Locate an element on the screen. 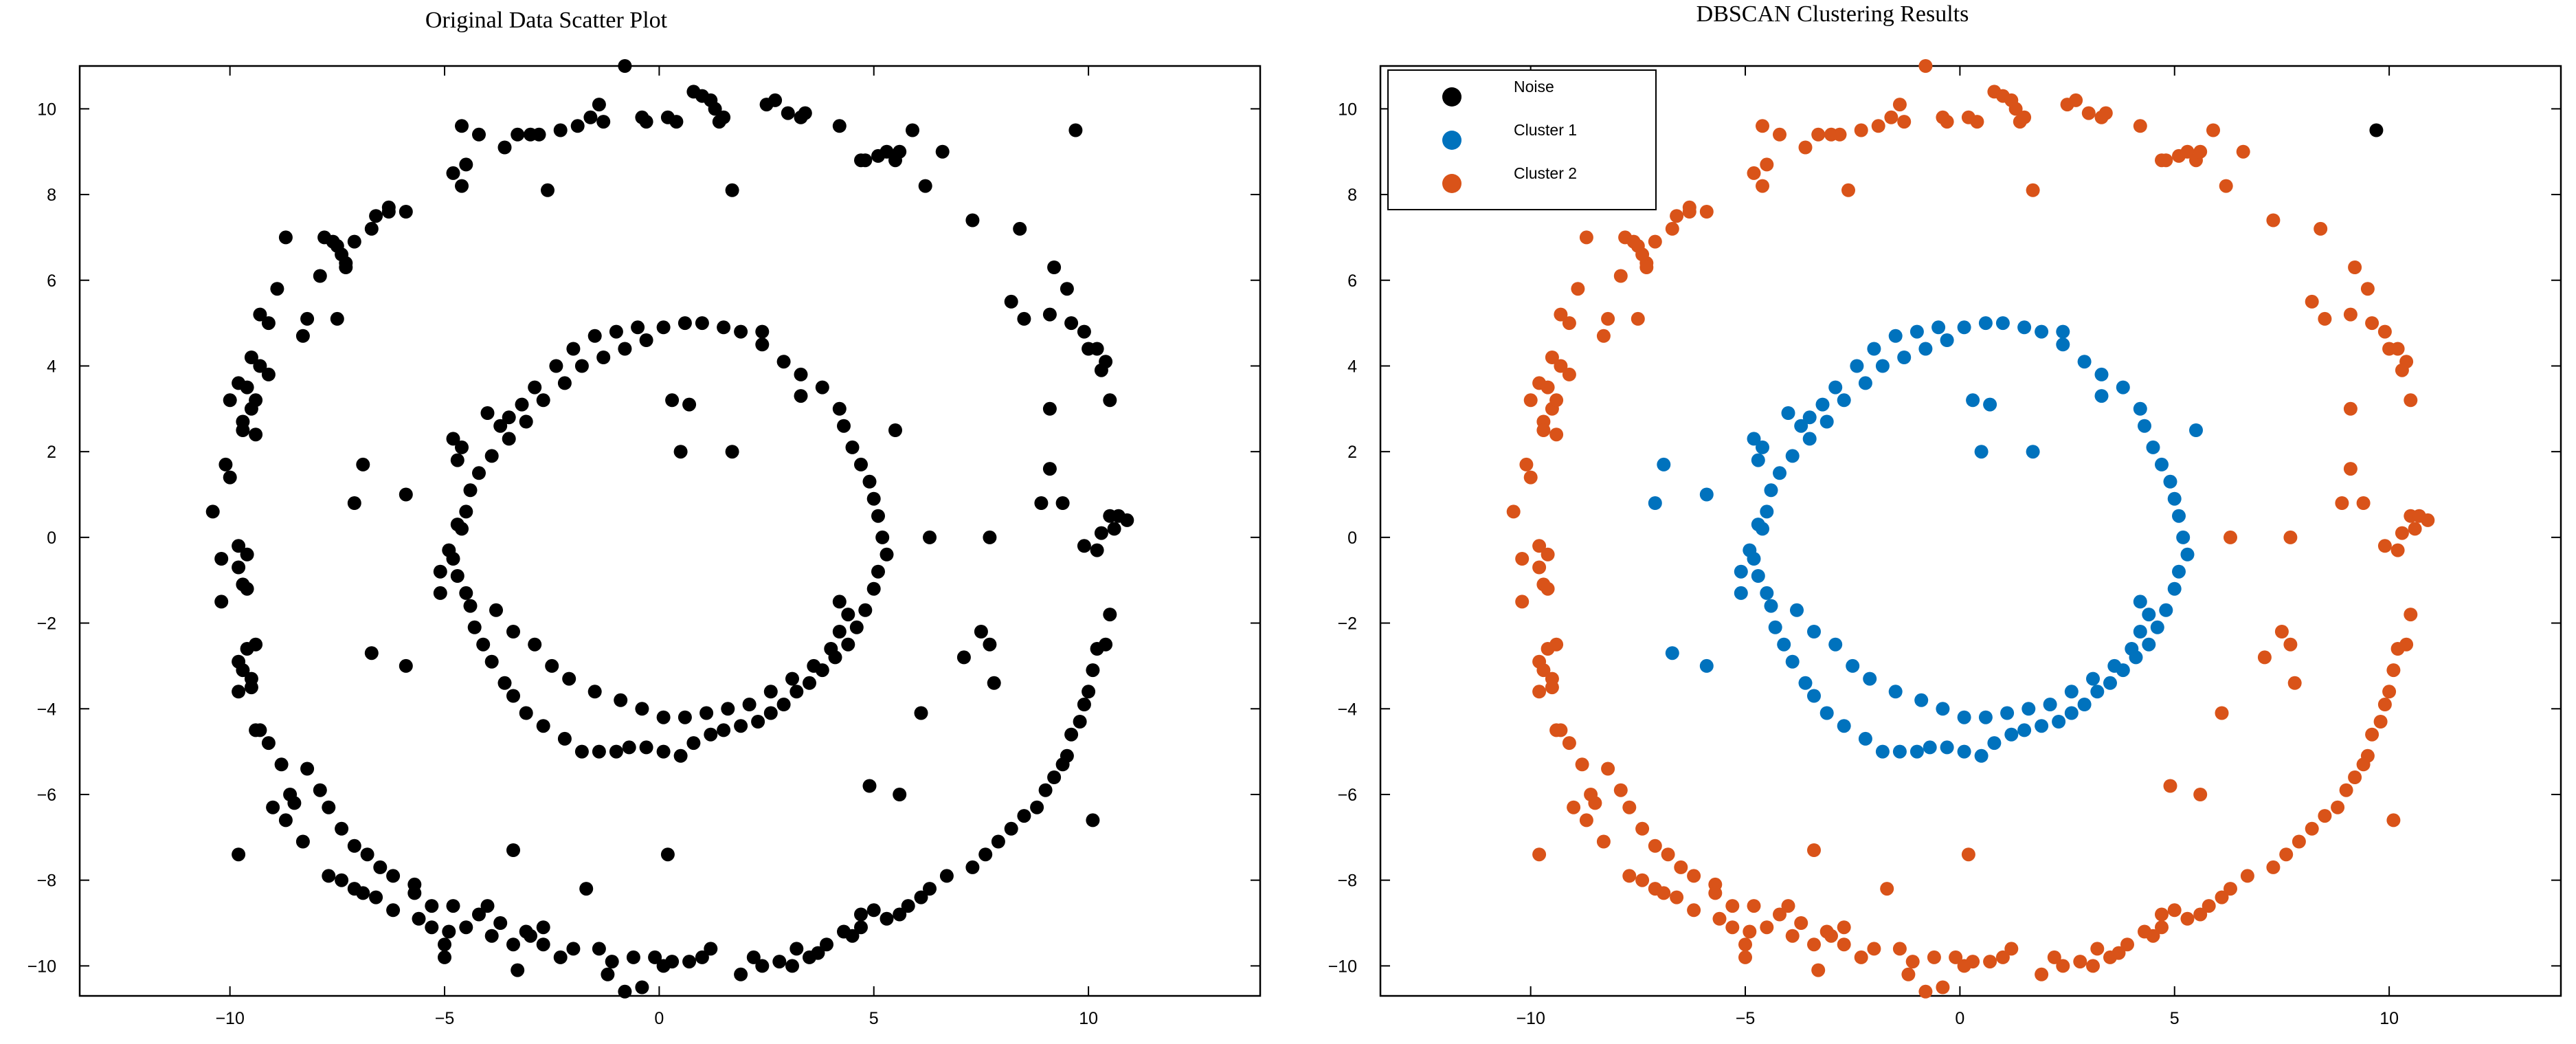 Image resolution: width=2576 pixels, height=1044 pixels. x-tick-label-1-4: 10 is located at coordinates (2389, 1018).